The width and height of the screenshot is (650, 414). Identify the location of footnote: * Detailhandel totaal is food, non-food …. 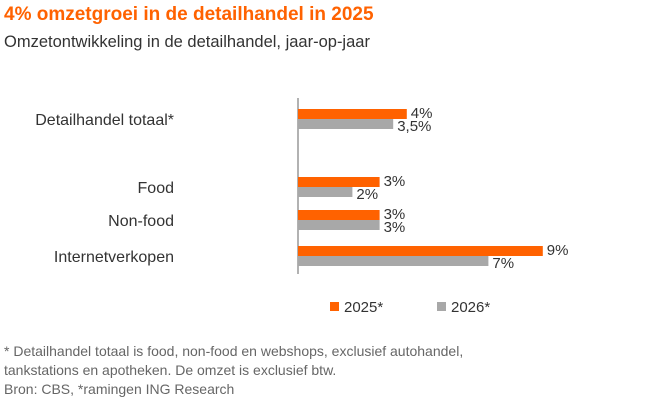
(233, 370).